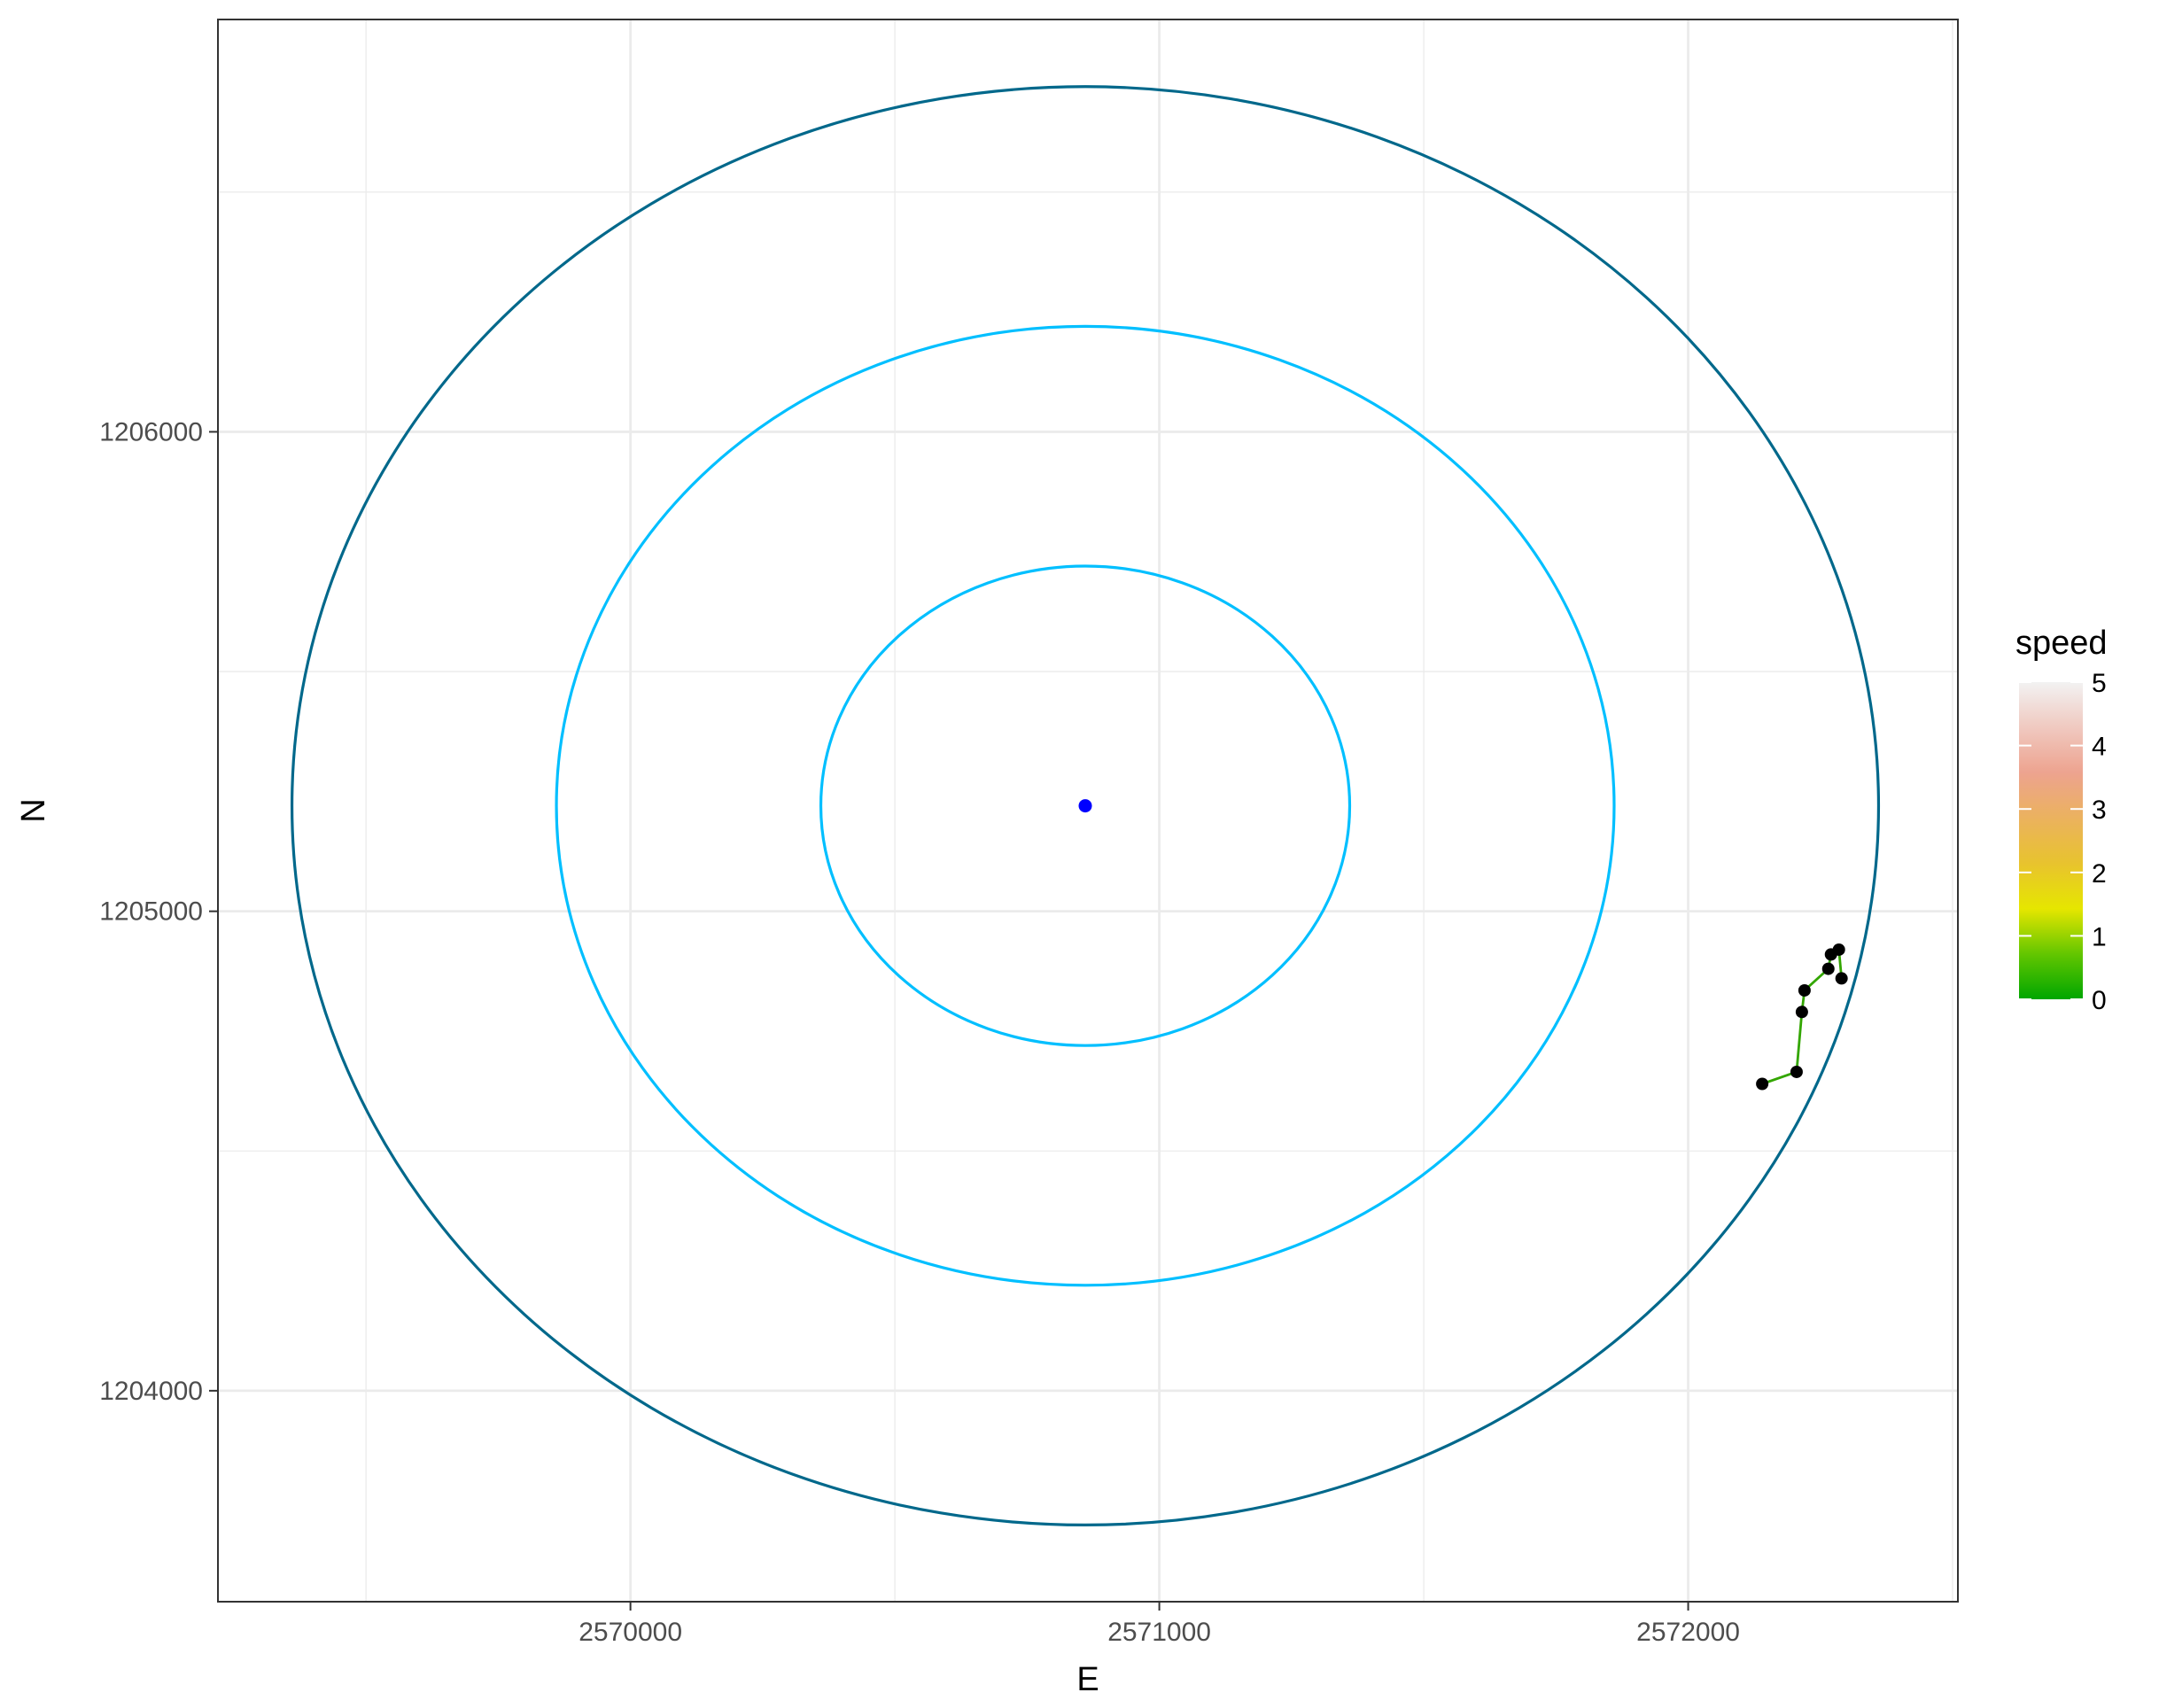  What do you see at coordinates (2051, 840) in the screenshot?
I see `legend-colorbar` at bounding box center [2051, 840].